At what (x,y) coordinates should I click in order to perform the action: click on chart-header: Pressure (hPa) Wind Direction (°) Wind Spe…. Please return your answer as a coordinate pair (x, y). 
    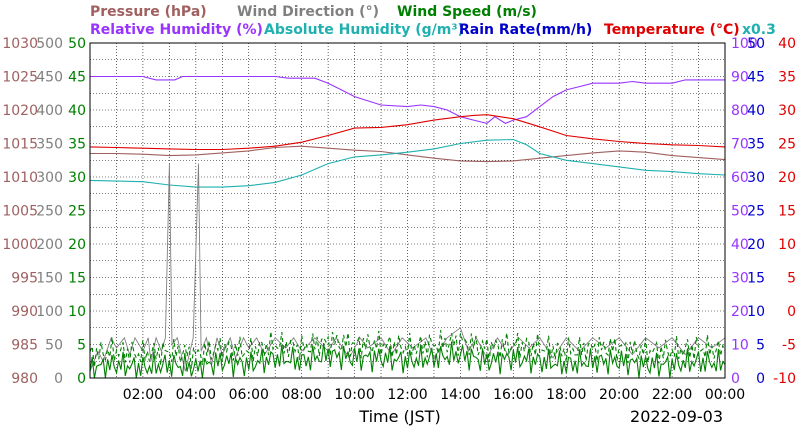
    Looking at the image, I should click on (433, 21).